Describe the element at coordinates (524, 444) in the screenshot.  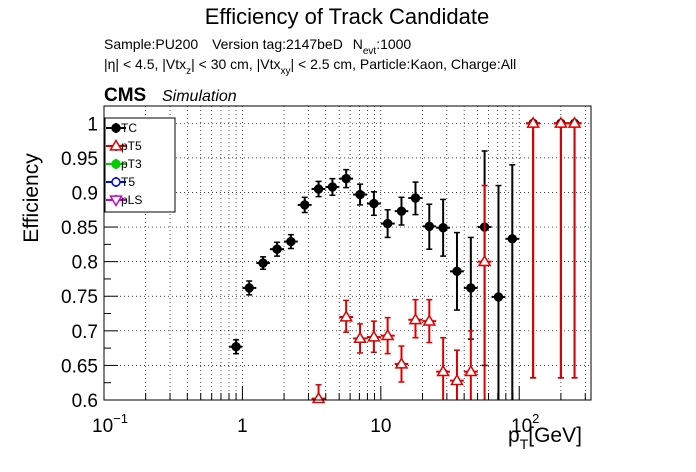
I see `x-axis-label-sub: T` at that location.